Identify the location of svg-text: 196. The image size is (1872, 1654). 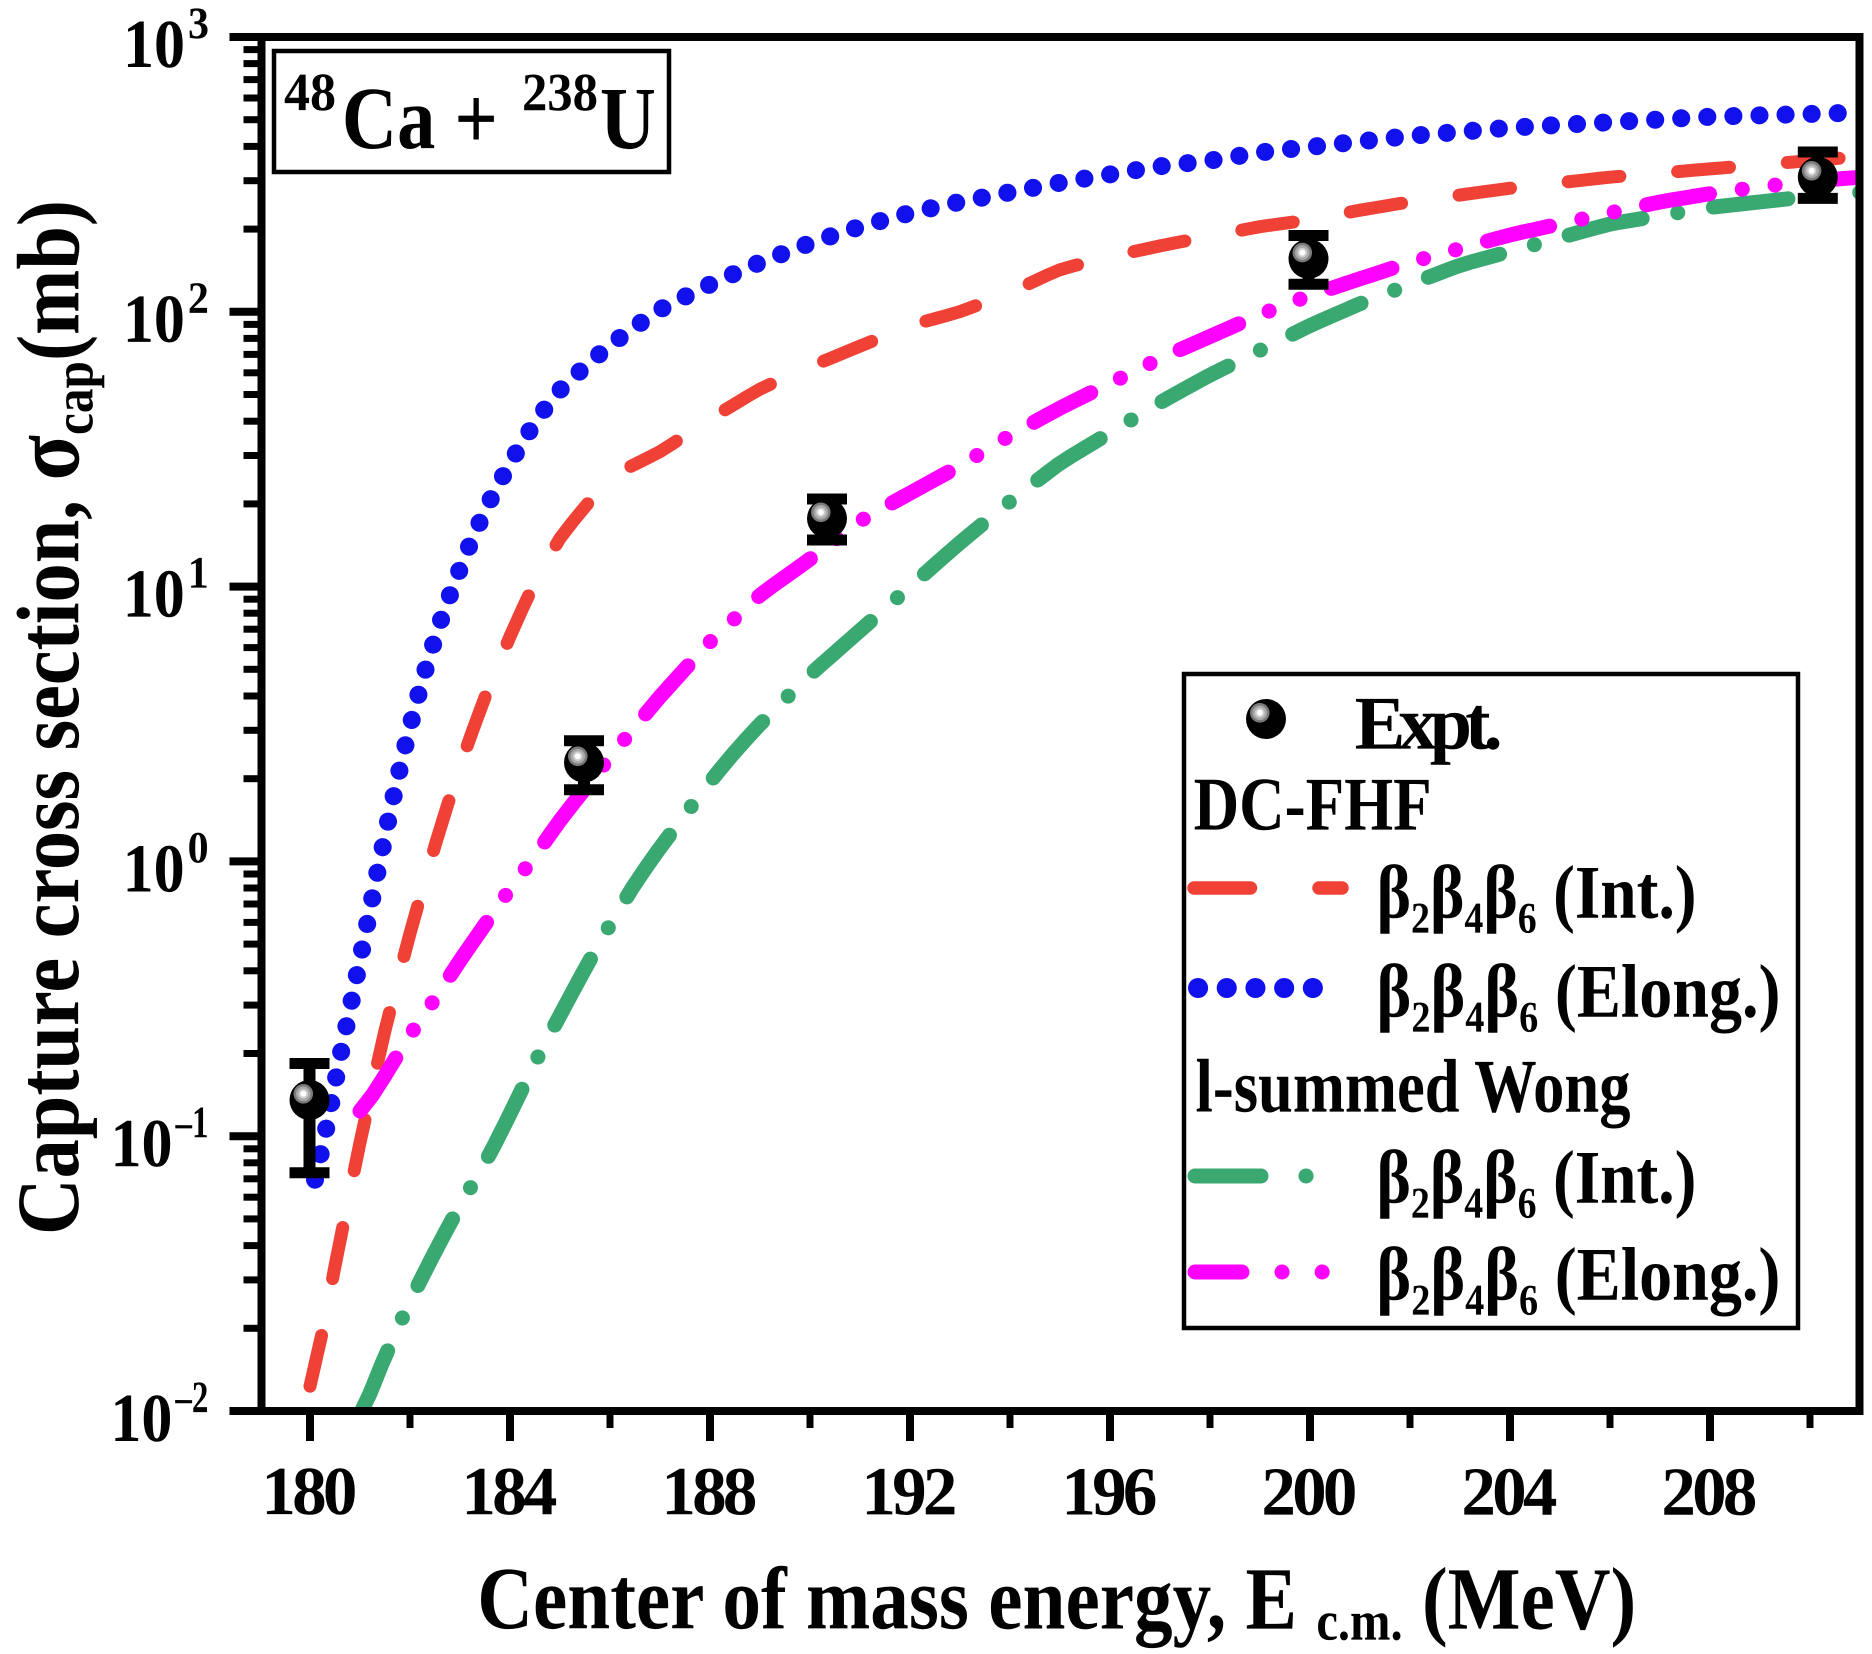
(1109, 1491).